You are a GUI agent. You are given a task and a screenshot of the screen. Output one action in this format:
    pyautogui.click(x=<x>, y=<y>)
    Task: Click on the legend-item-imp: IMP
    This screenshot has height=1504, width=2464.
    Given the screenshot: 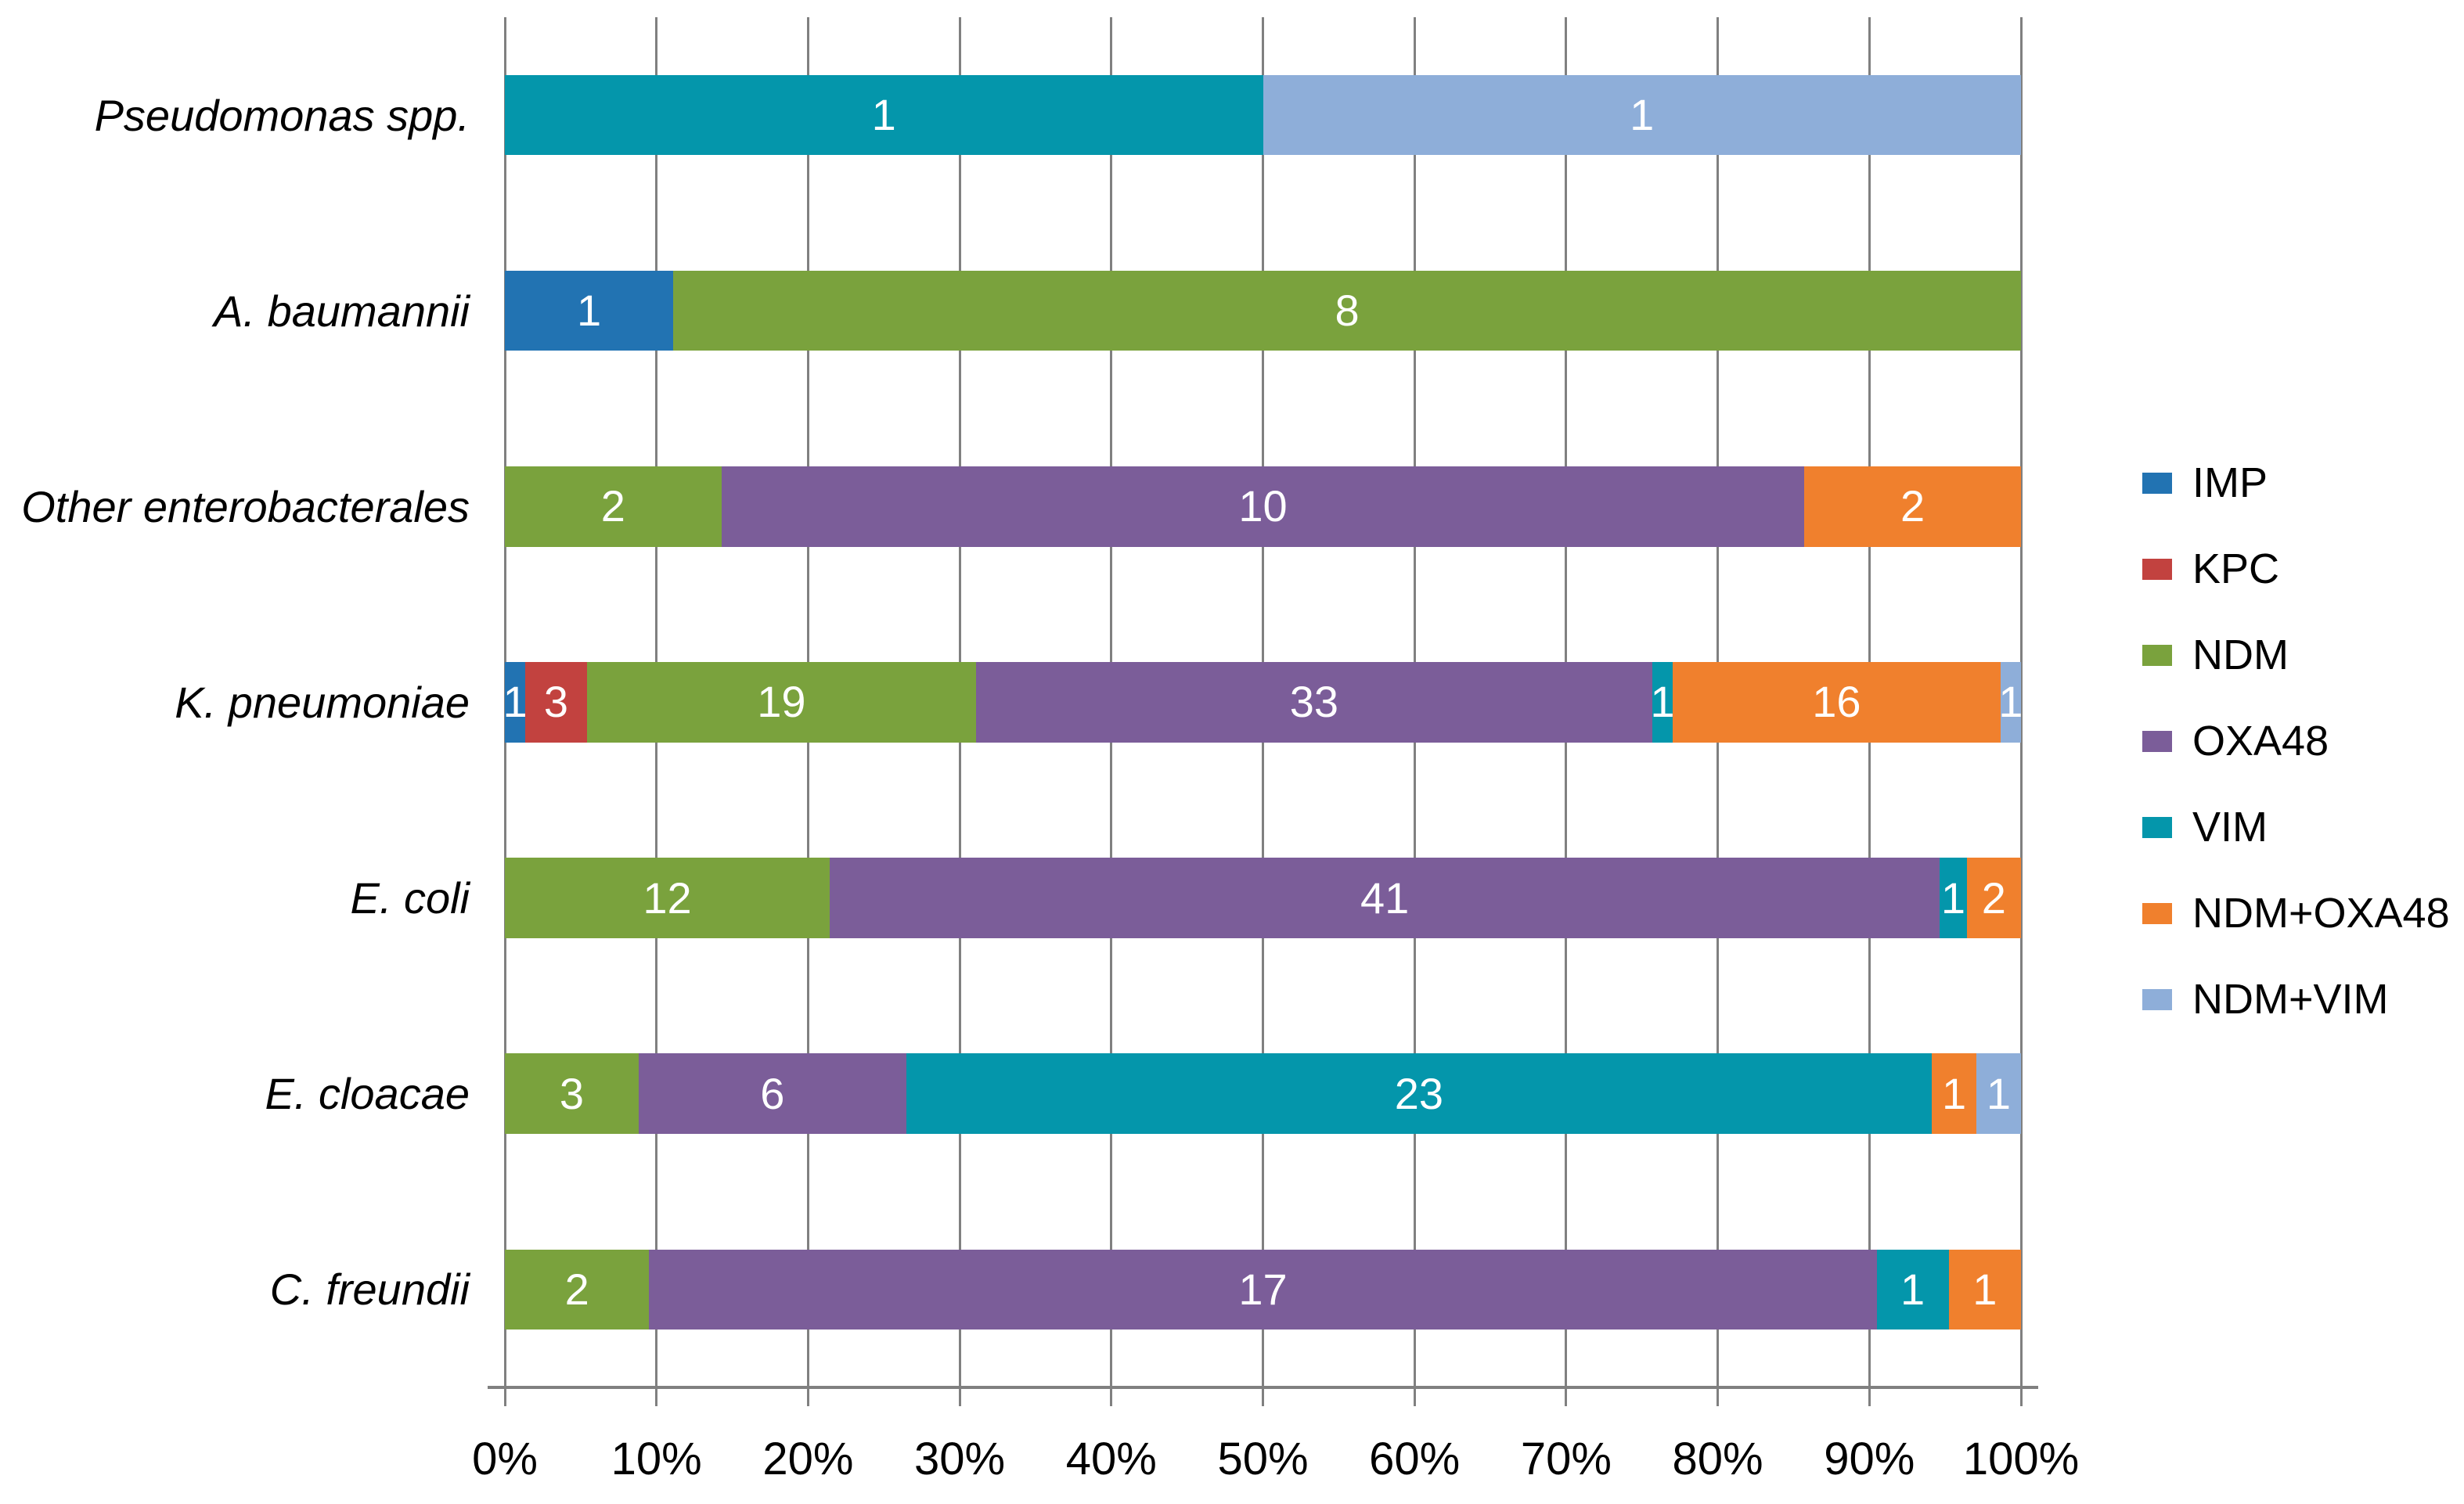 What is the action you would take?
    pyautogui.click(x=2296, y=483)
    